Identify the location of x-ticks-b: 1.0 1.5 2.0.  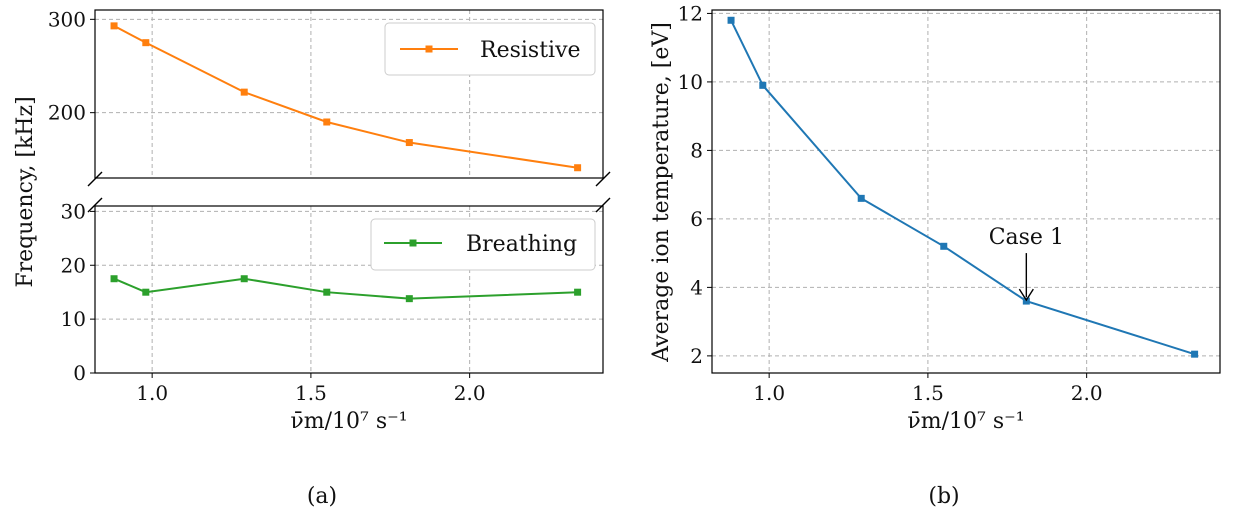
(927, 389).